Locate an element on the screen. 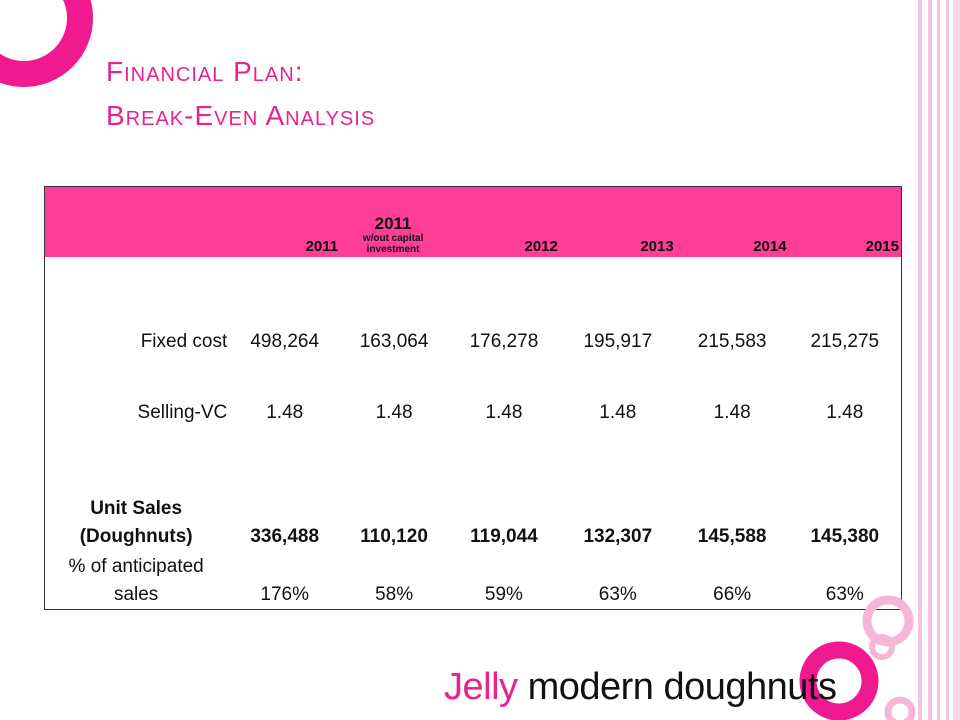 Image resolution: width=960 pixels, height=720 pixels. header-2015: 2015 is located at coordinates (845, 221).